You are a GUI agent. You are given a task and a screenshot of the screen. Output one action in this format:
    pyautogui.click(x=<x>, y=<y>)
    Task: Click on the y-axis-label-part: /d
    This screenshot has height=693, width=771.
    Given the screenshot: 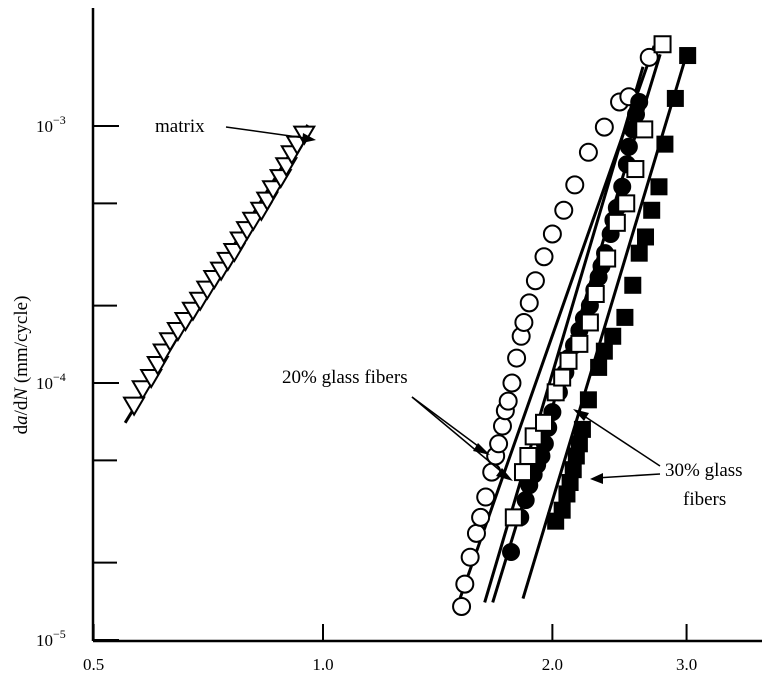 What is the action you would take?
    pyautogui.click(x=21, y=407)
    